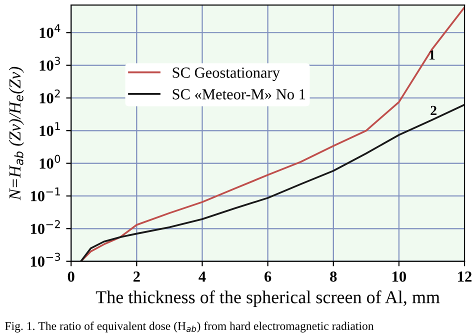  I want to click on x-tick-label: 4, so click(202, 277).